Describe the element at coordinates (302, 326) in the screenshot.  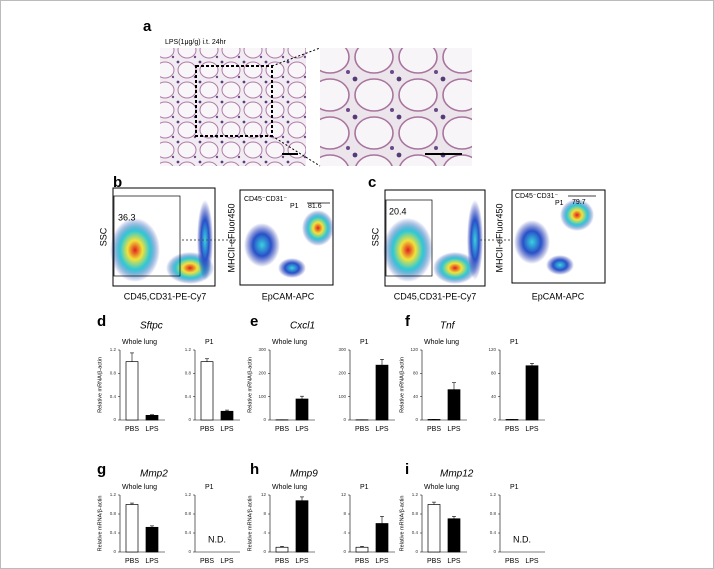
I see `gene-name: Cxcl1` at that location.